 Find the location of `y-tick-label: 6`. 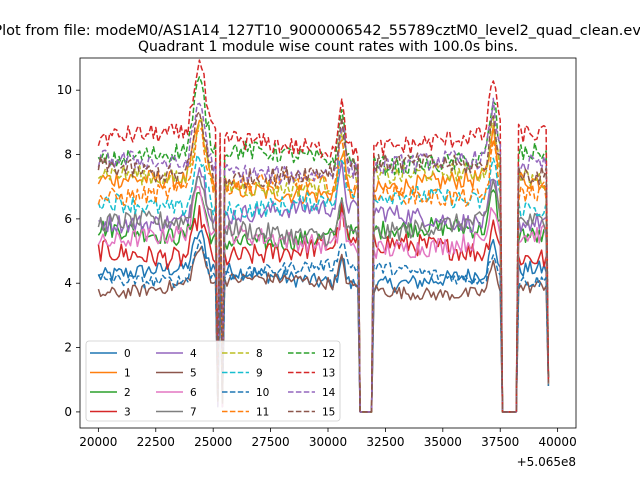

y-tick-label: 6 is located at coordinates (68, 219).